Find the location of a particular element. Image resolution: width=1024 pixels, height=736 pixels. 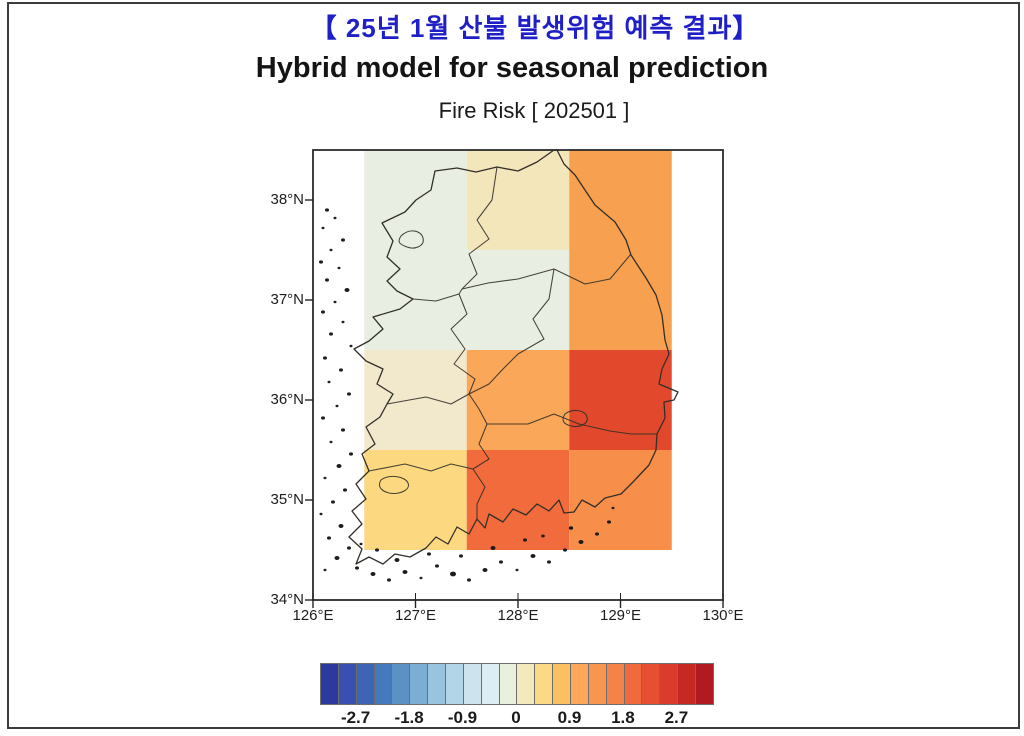

colorbar-label-neg27: -2.7 is located at coordinates (355, 717).